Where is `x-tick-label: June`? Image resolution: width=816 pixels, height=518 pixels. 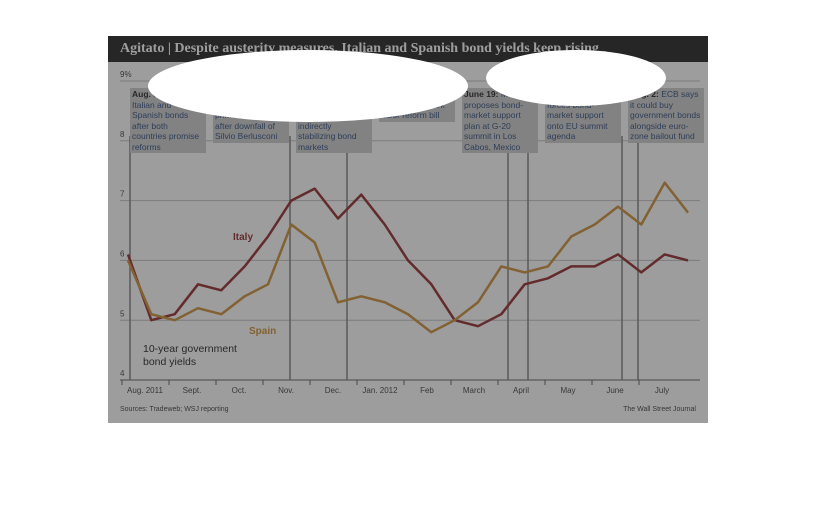 x-tick-label: June is located at coordinates (615, 390).